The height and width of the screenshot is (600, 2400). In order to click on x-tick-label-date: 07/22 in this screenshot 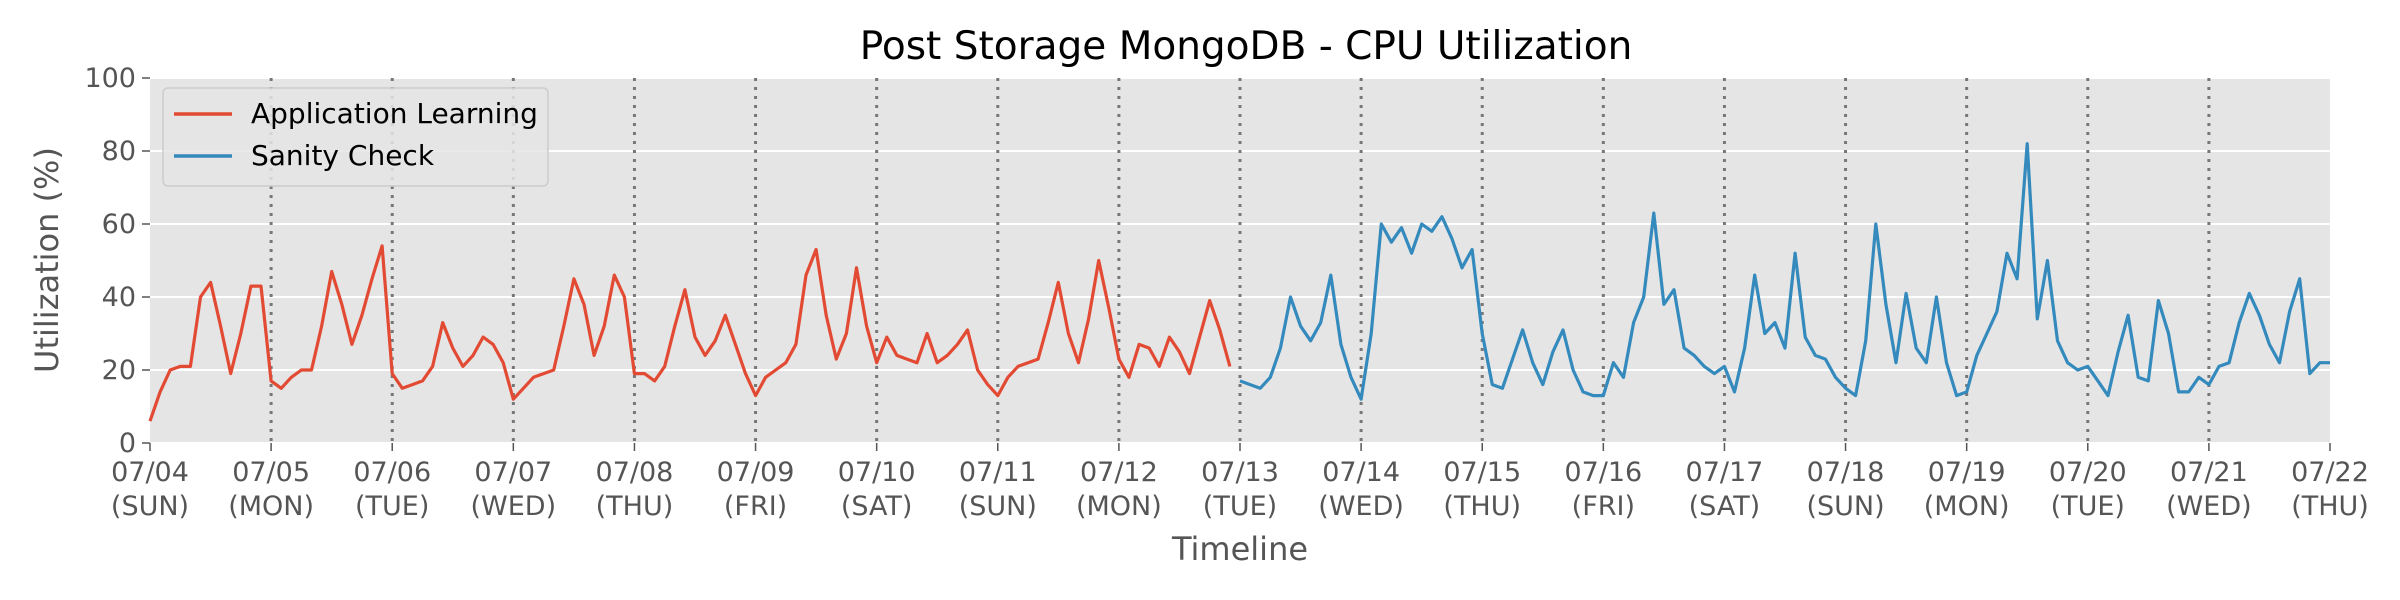, I will do `click(2330, 472)`.